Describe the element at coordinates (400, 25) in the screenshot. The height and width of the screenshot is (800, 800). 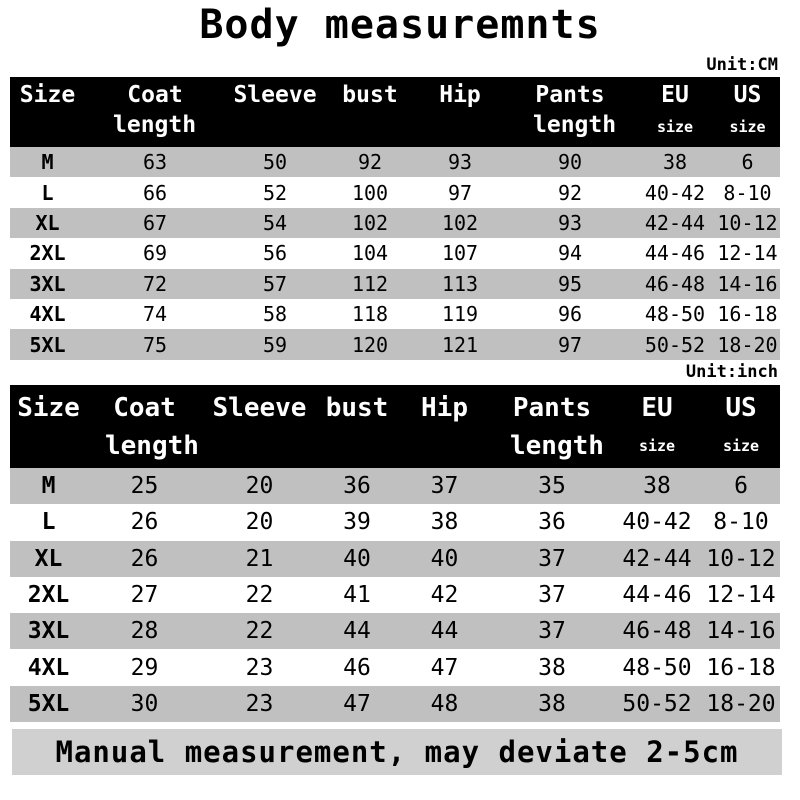
I see `page-title: Body measuremnts` at that location.